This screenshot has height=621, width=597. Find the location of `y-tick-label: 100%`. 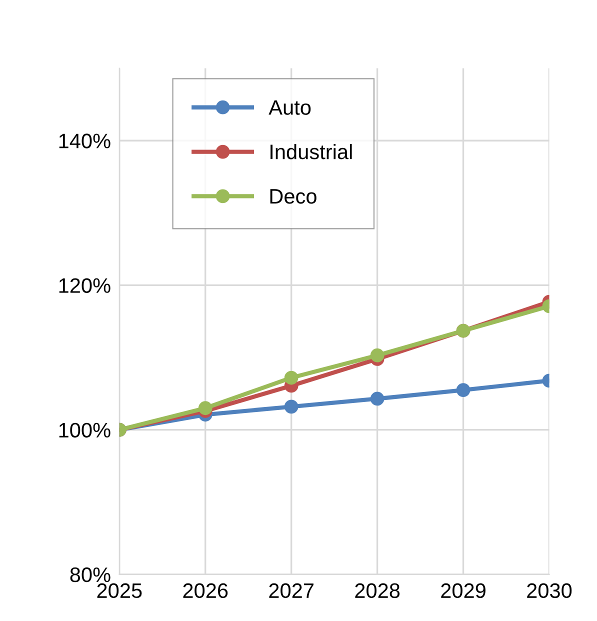

y-tick-label: 100% is located at coordinates (84, 430).